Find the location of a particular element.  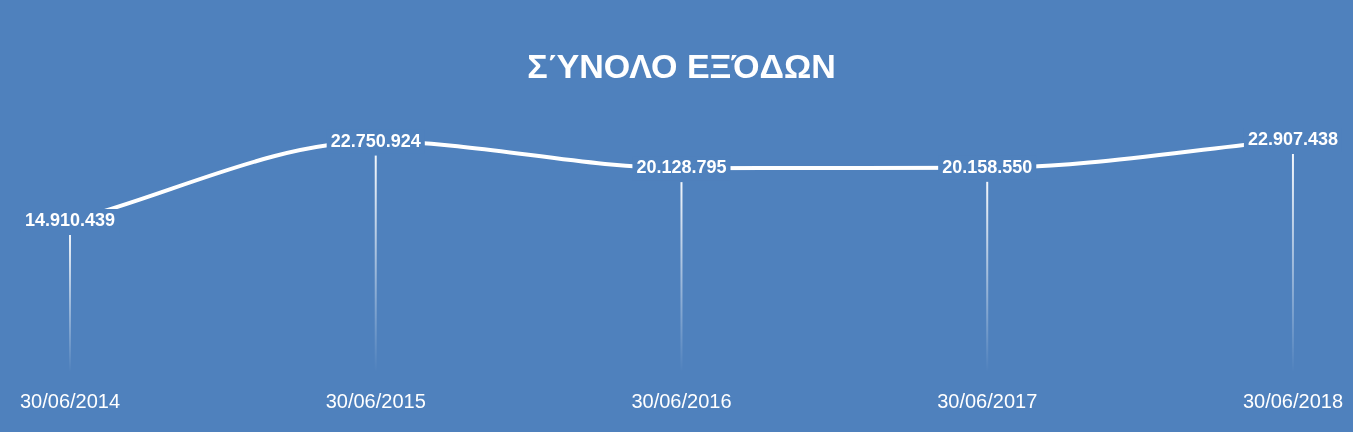

data-label: 20.128.795 is located at coordinates (681, 167).